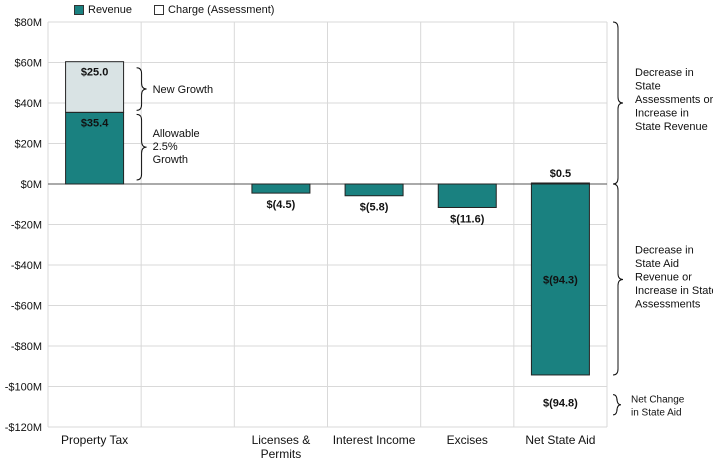  Describe the element at coordinates (110, 10) in the screenshot. I see `legend-label-revenue: Revenue` at that location.